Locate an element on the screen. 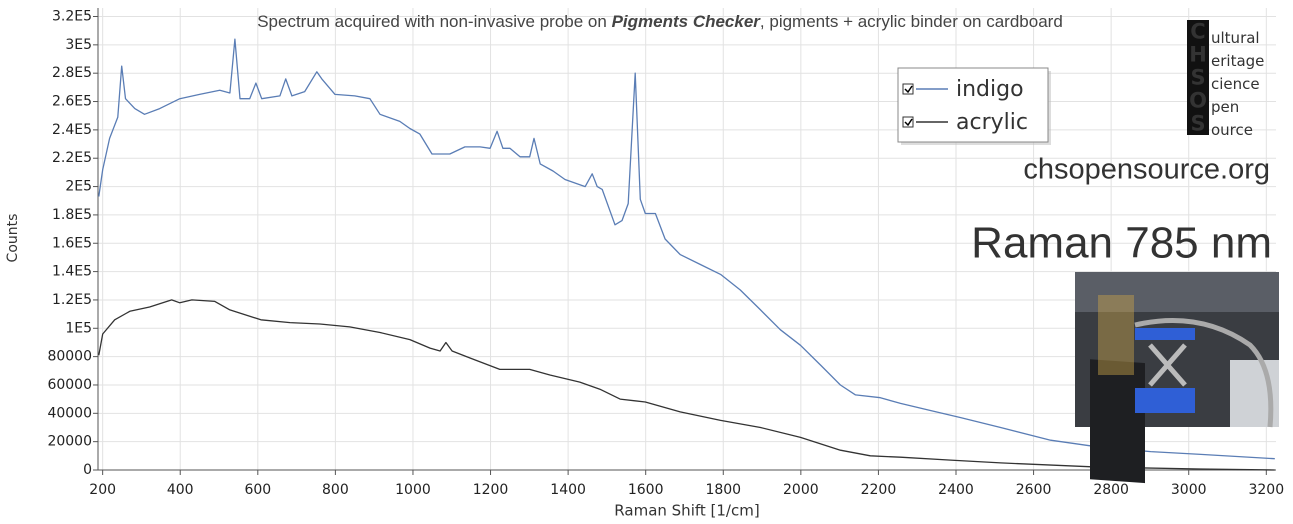  x-tick-label: 1200 is located at coordinates (491, 490).